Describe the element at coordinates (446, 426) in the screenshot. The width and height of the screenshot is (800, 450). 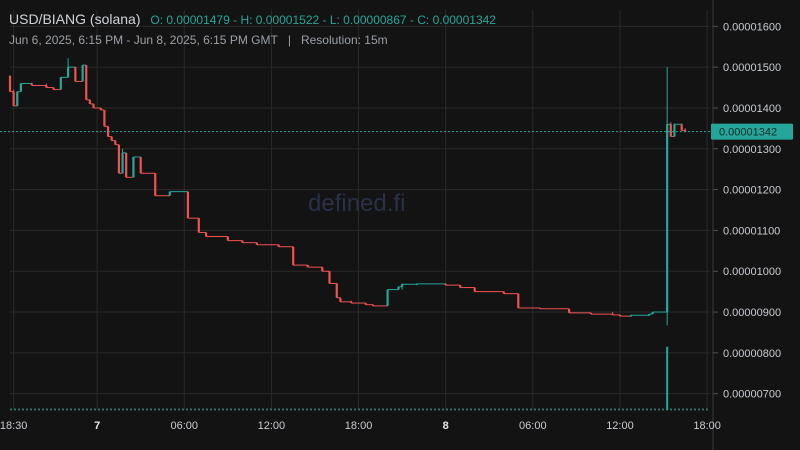
I see `x-tick-label: 8` at that location.